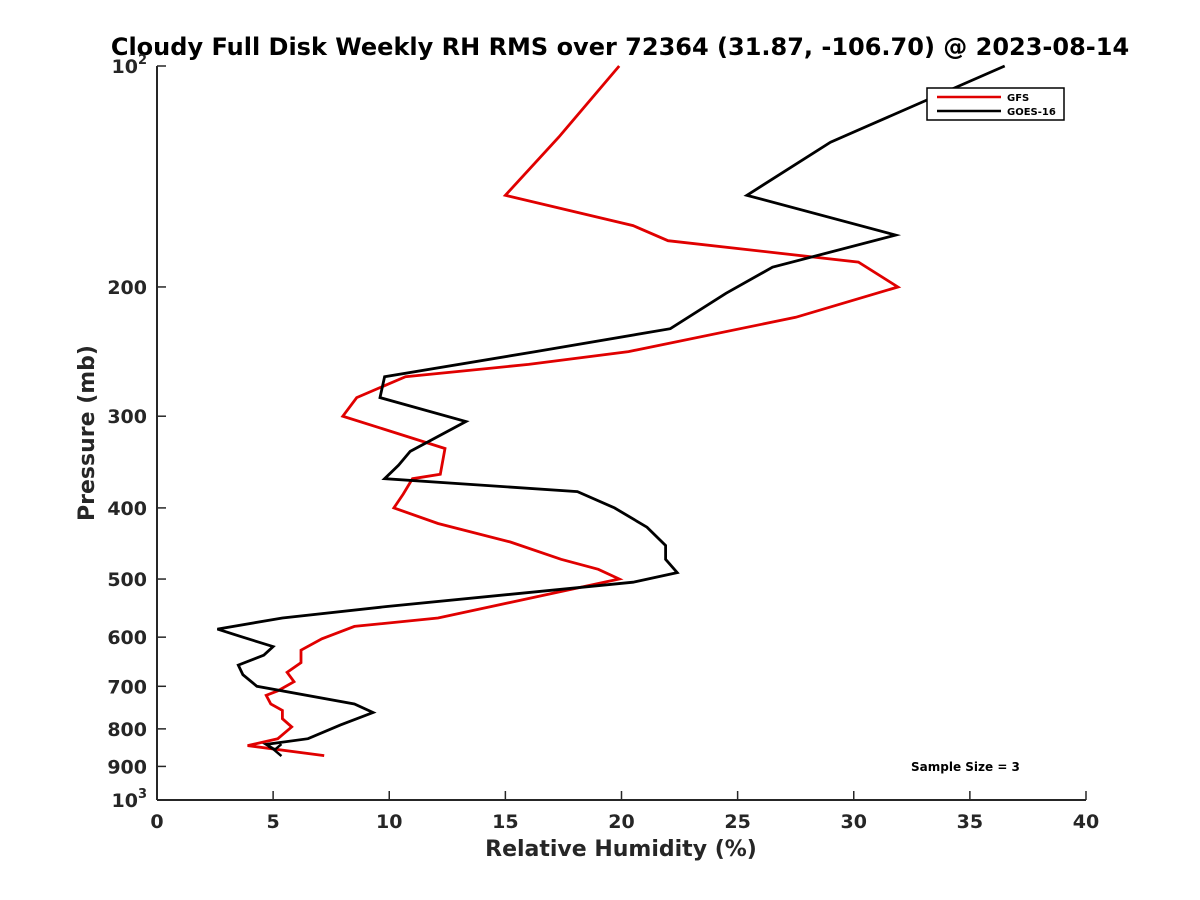 The height and width of the screenshot is (900, 1200). I want to click on x-tick-label: 20, so click(621, 822).